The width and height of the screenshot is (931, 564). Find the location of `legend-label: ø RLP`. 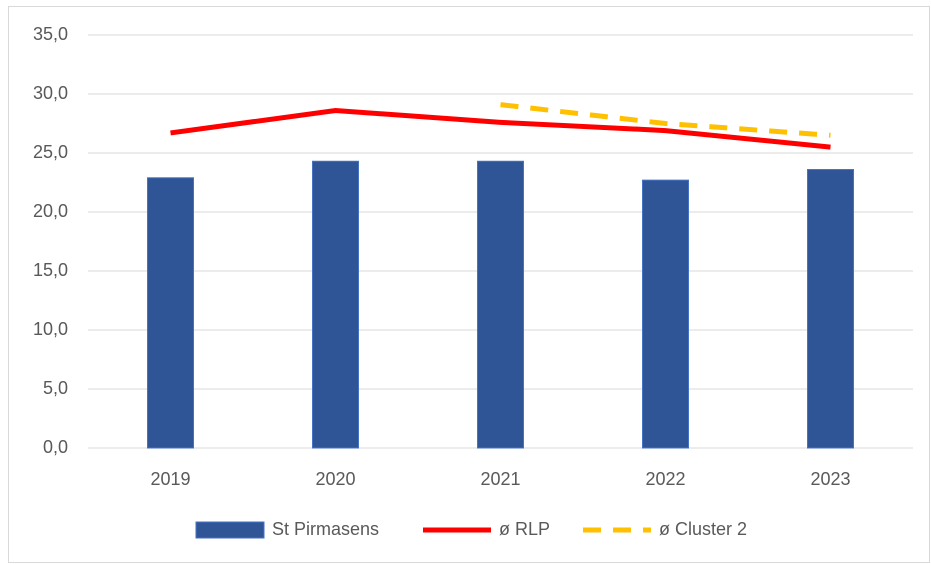

legend-label: ø RLP is located at coordinates (524, 529).